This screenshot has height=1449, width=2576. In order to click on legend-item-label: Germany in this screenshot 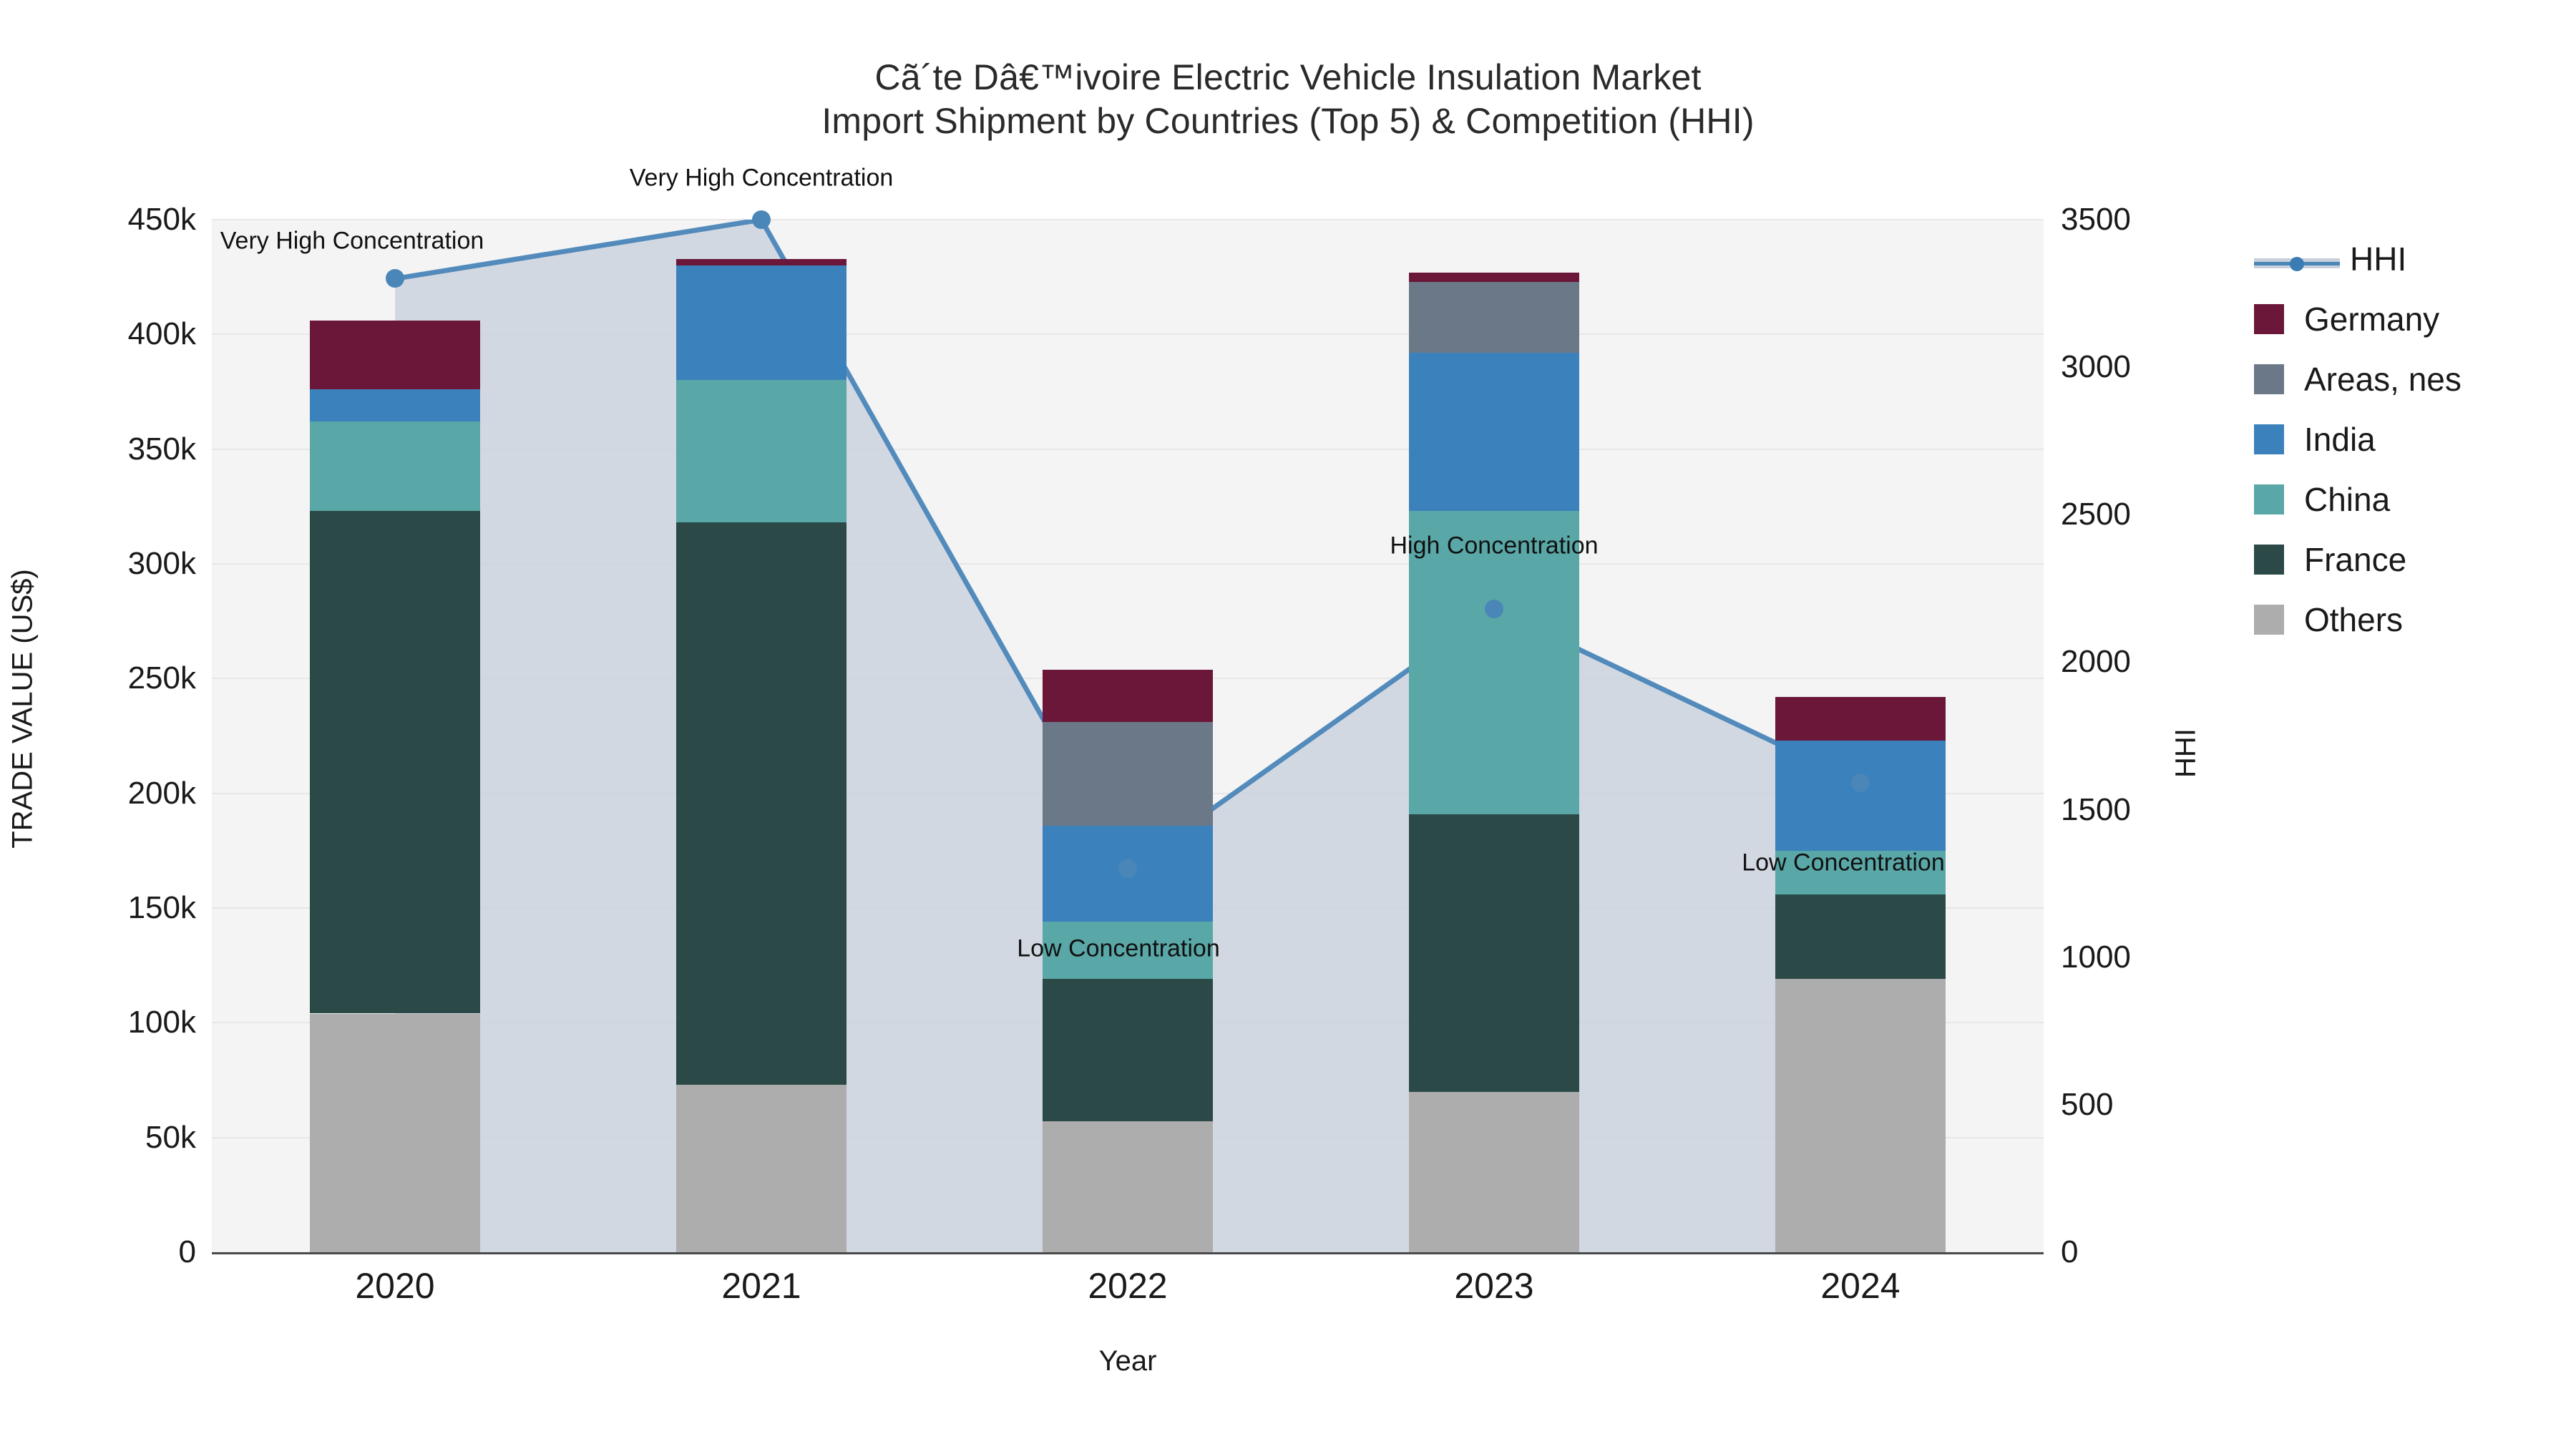, I will do `click(2372, 319)`.